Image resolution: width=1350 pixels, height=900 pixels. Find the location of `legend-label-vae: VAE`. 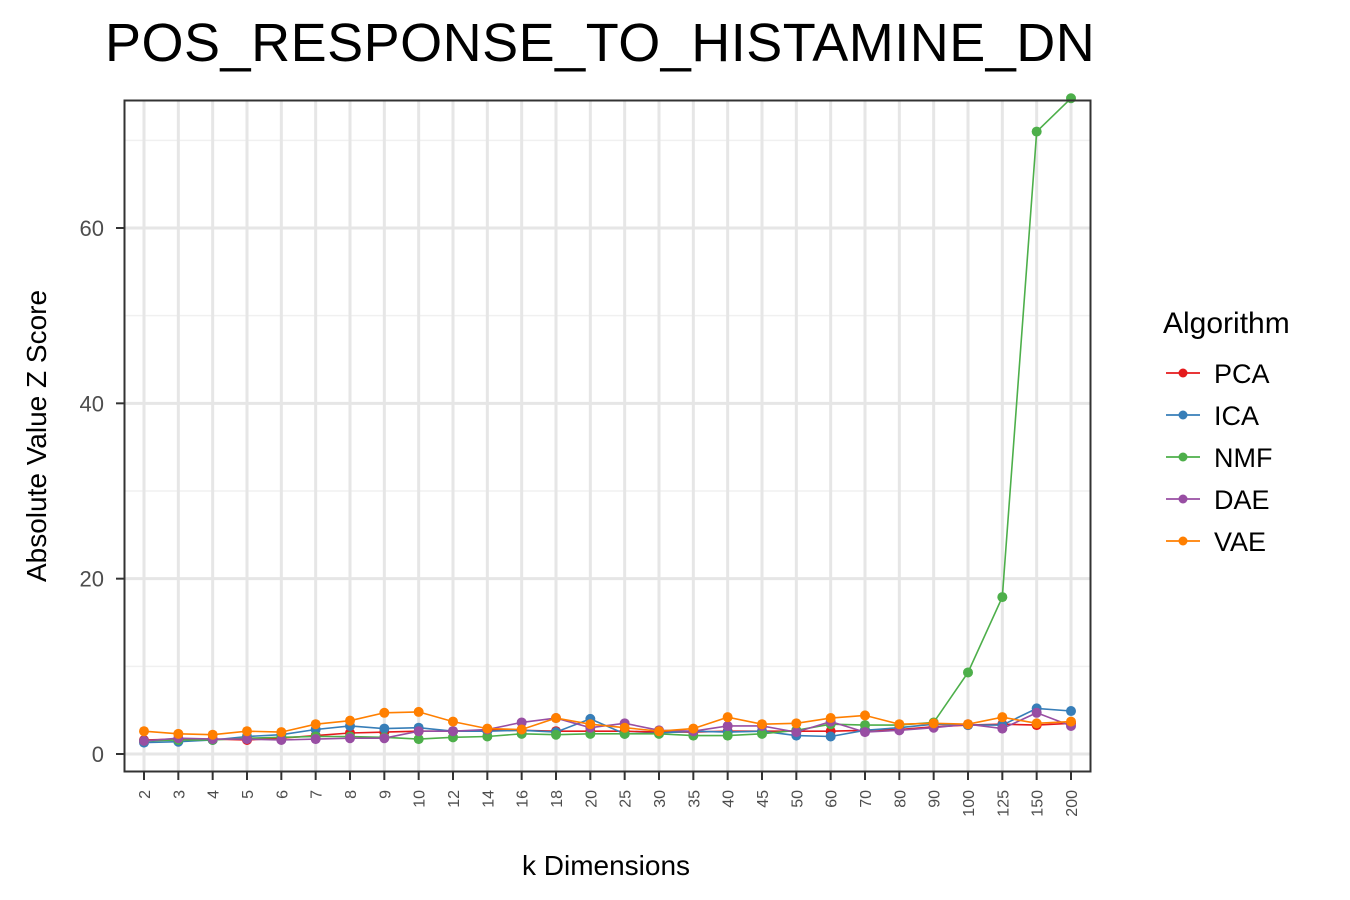

legend-label-vae: VAE is located at coordinates (1240, 542).